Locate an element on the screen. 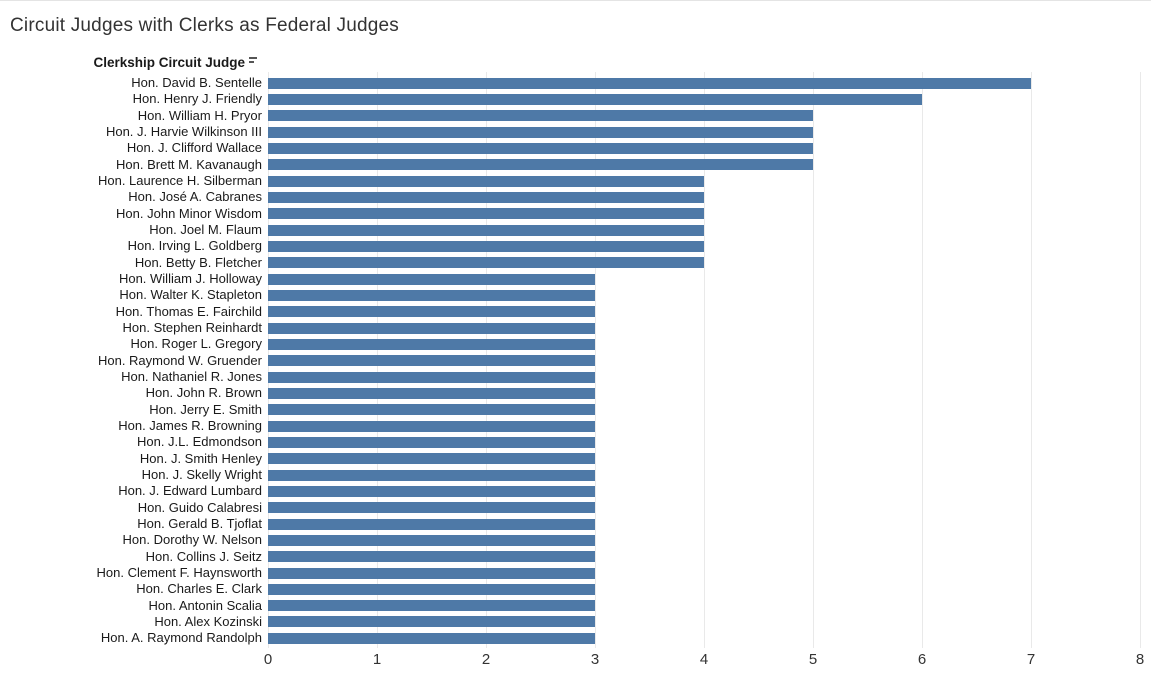 This screenshot has width=1151, height=681. judge-label: Hon. J. Smith Henley is located at coordinates (200, 458).